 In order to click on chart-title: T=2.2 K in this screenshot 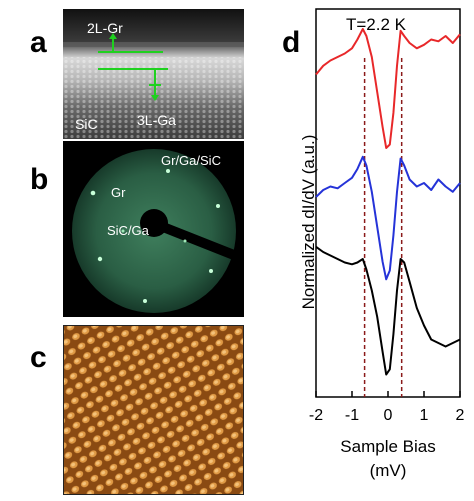, I will do `click(376, 24)`.